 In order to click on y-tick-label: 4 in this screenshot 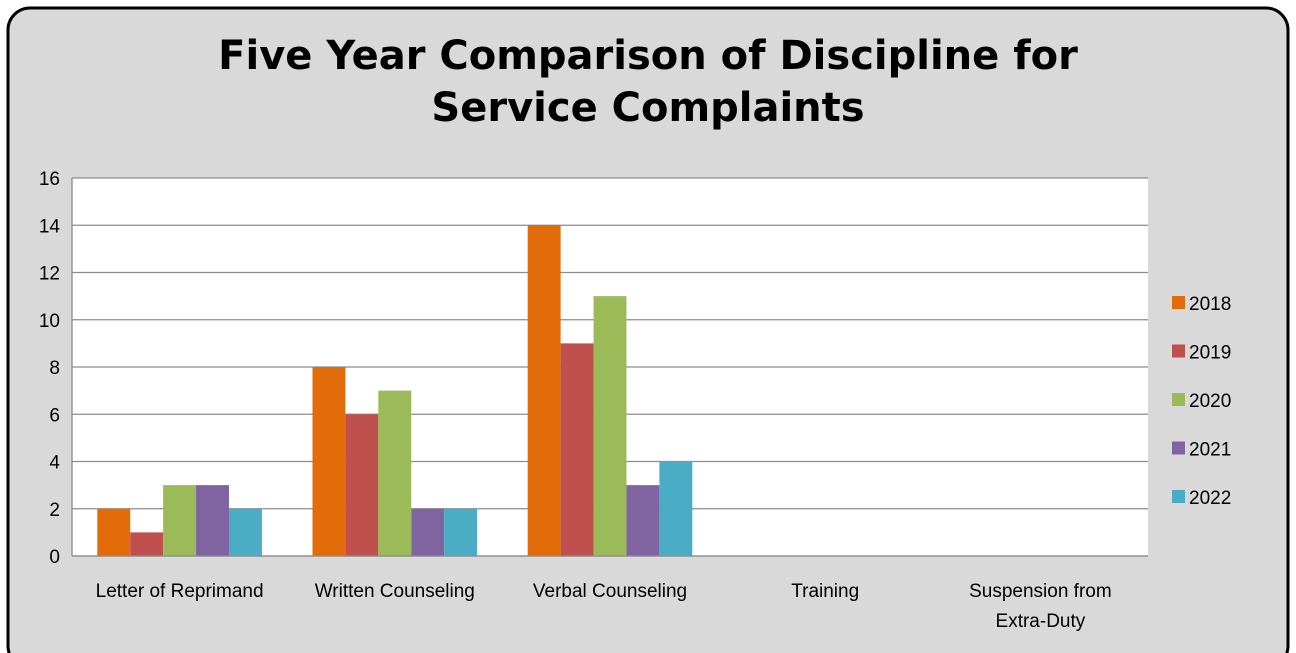, I will do `click(54, 463)`.